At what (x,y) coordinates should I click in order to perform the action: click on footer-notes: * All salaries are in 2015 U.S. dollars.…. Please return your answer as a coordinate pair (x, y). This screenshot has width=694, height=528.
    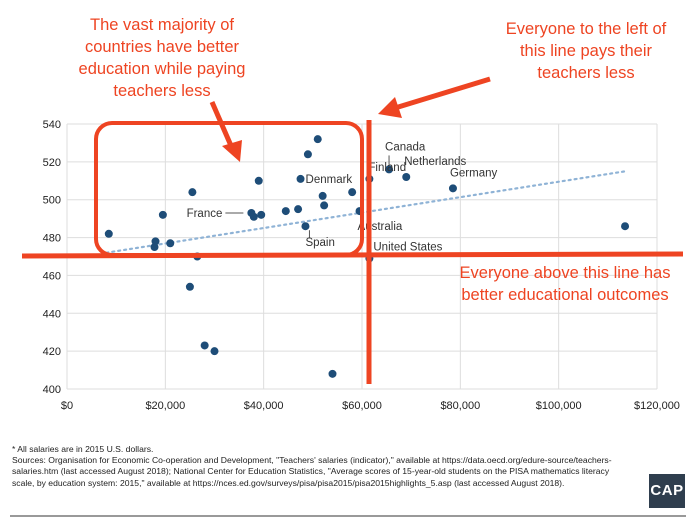
    Looking at the image, I should click on (317, 466).